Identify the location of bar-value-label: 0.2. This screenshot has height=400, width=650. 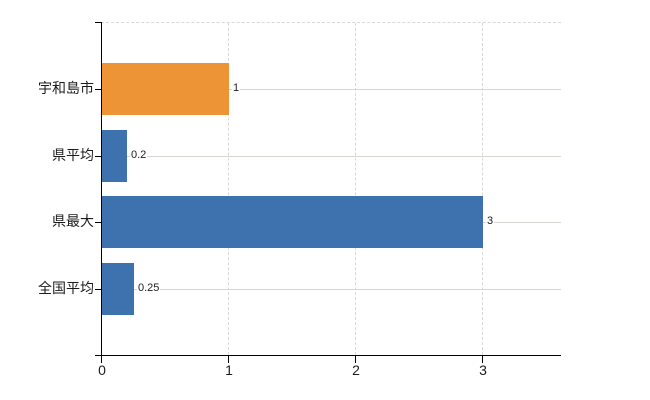
(139, 155).